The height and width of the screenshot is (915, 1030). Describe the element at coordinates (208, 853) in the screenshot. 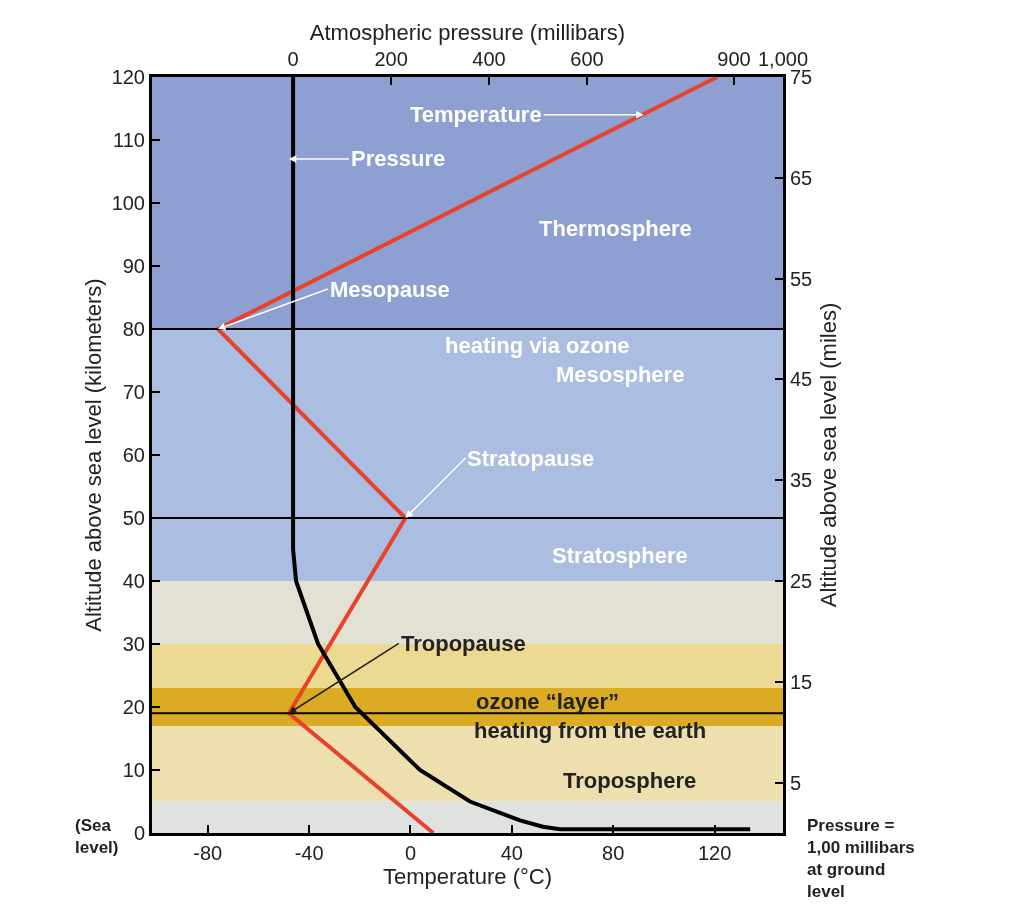

I see `x-tick-label: -80` at that location.